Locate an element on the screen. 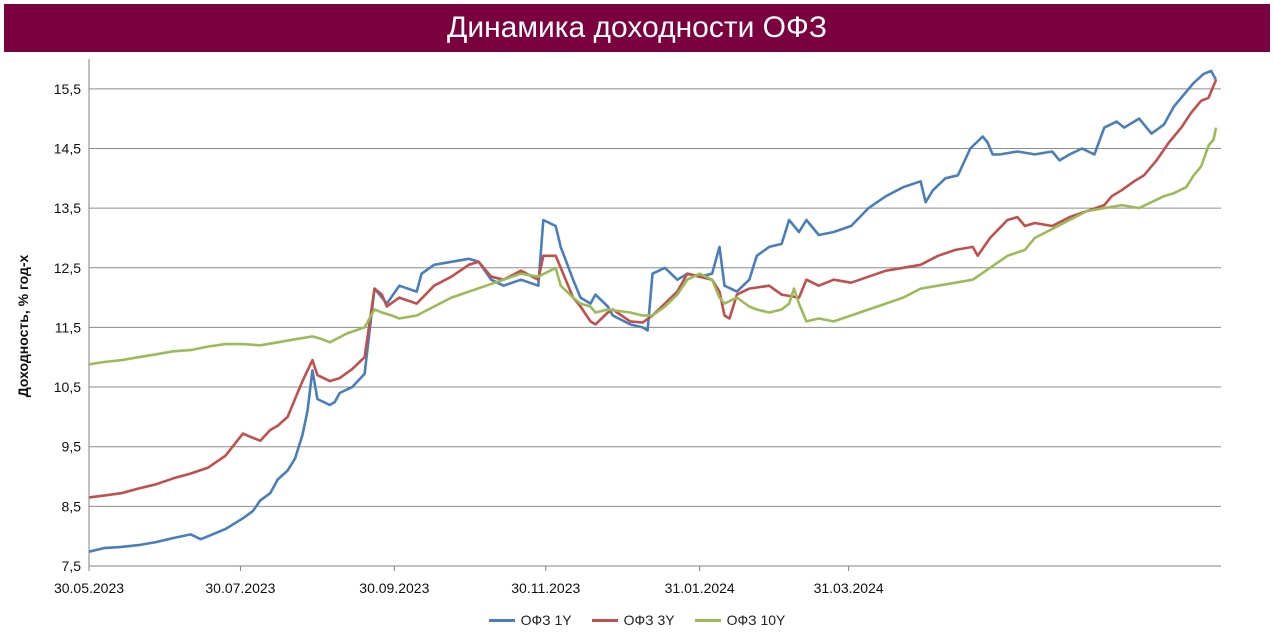 This screenshot has height=638, width=1274. legend-item-1y: ОФЗ 1Y is located at coordinates (530, 620).